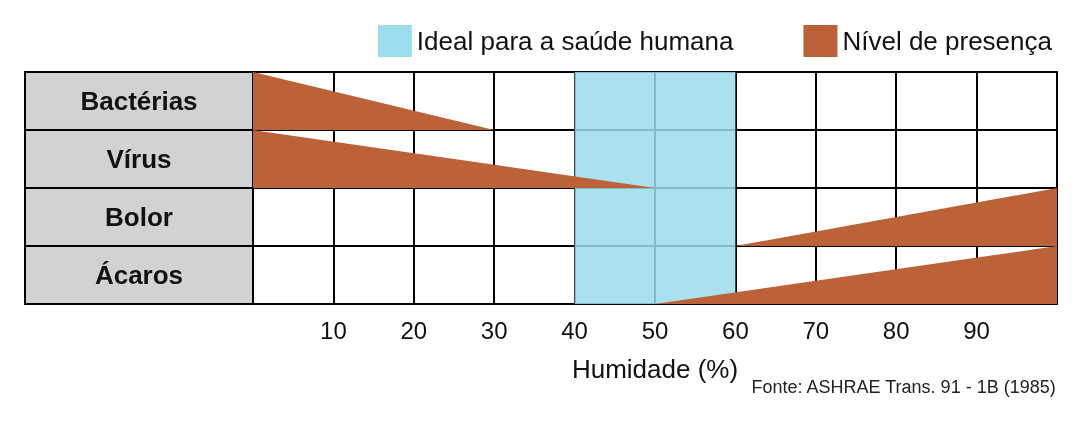  Describe the element at coordinates (494, 330) in the screenshot. I see `x-tick-label: 30` at that location.